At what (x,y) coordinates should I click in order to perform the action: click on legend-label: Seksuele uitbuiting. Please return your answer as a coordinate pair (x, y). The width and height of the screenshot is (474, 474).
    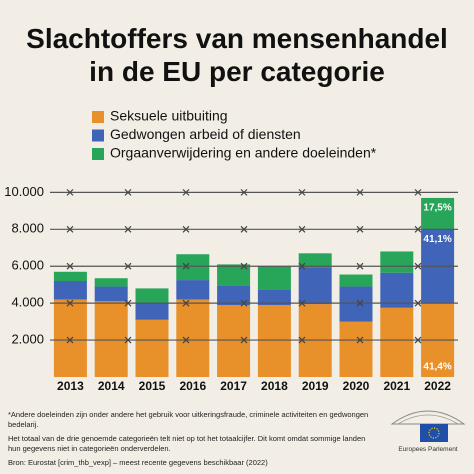
    Looking at the image, I should click on (169, 116).